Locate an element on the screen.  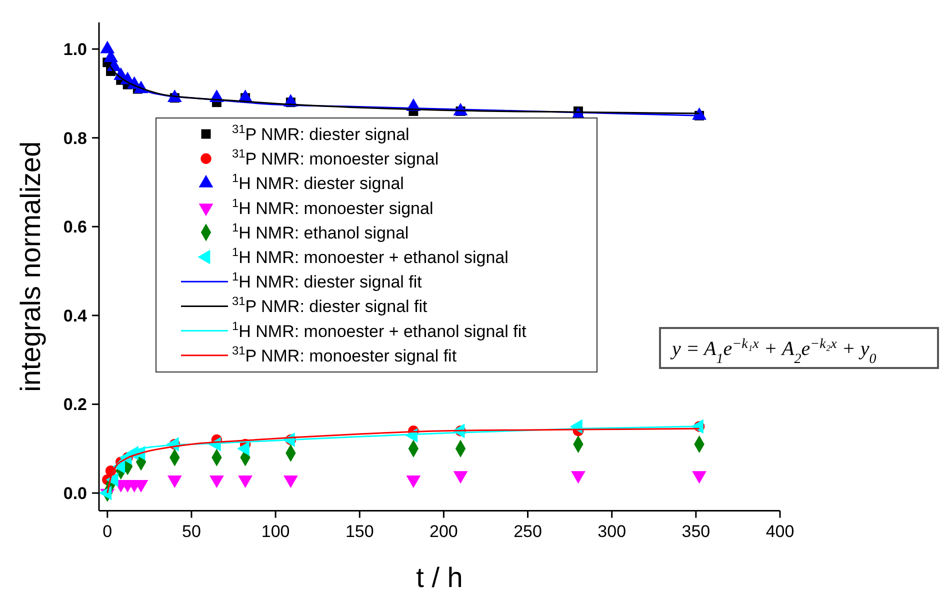
legend-label: $^{1}$H NMR: monoester signal is located at coordinates (333, 207).